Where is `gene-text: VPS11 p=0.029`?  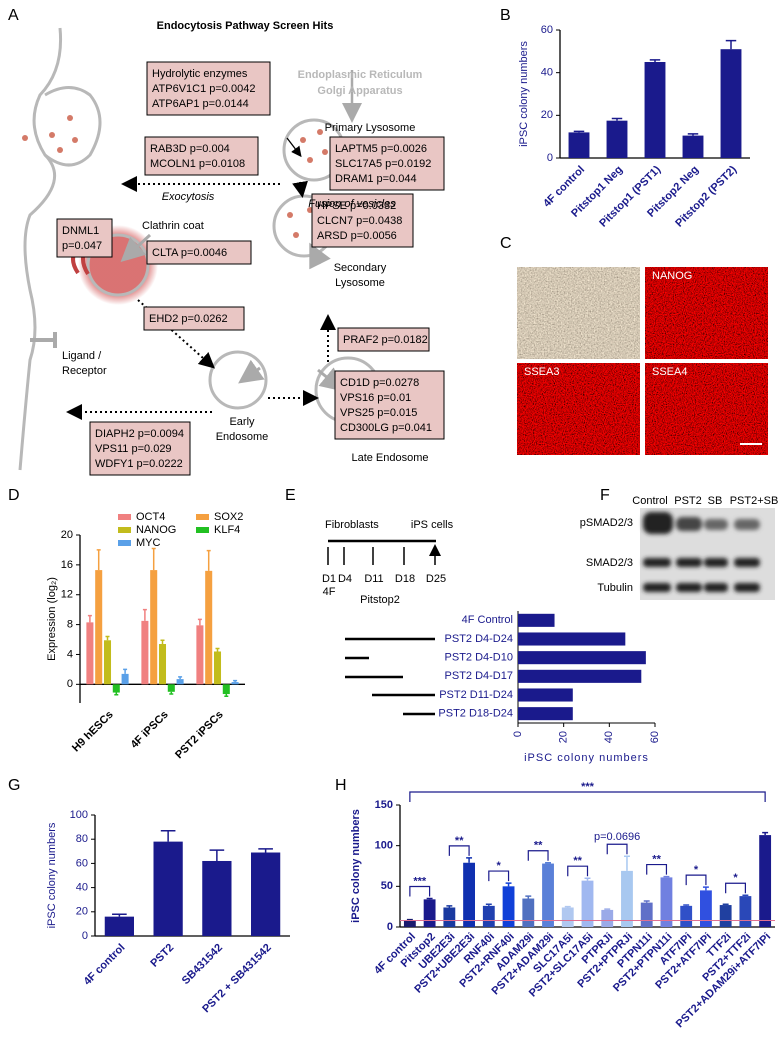 gene-text: VPS11 p=0.029 is located at coordinates (133, 449).